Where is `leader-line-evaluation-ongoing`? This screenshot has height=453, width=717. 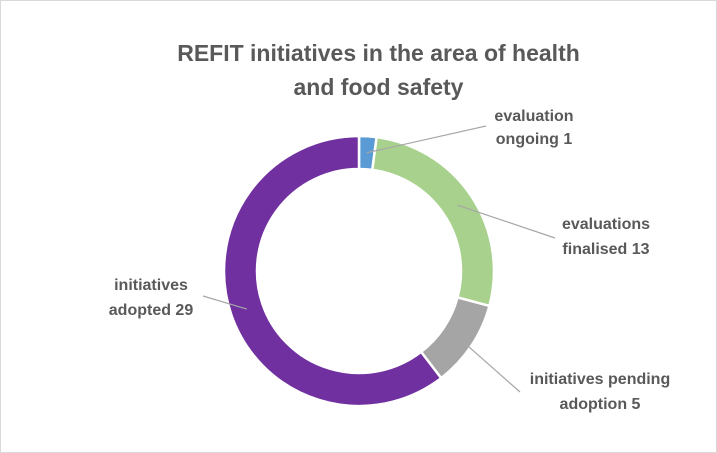 leader-line-evaluation-ongoing is located at coordinates (426, 139).